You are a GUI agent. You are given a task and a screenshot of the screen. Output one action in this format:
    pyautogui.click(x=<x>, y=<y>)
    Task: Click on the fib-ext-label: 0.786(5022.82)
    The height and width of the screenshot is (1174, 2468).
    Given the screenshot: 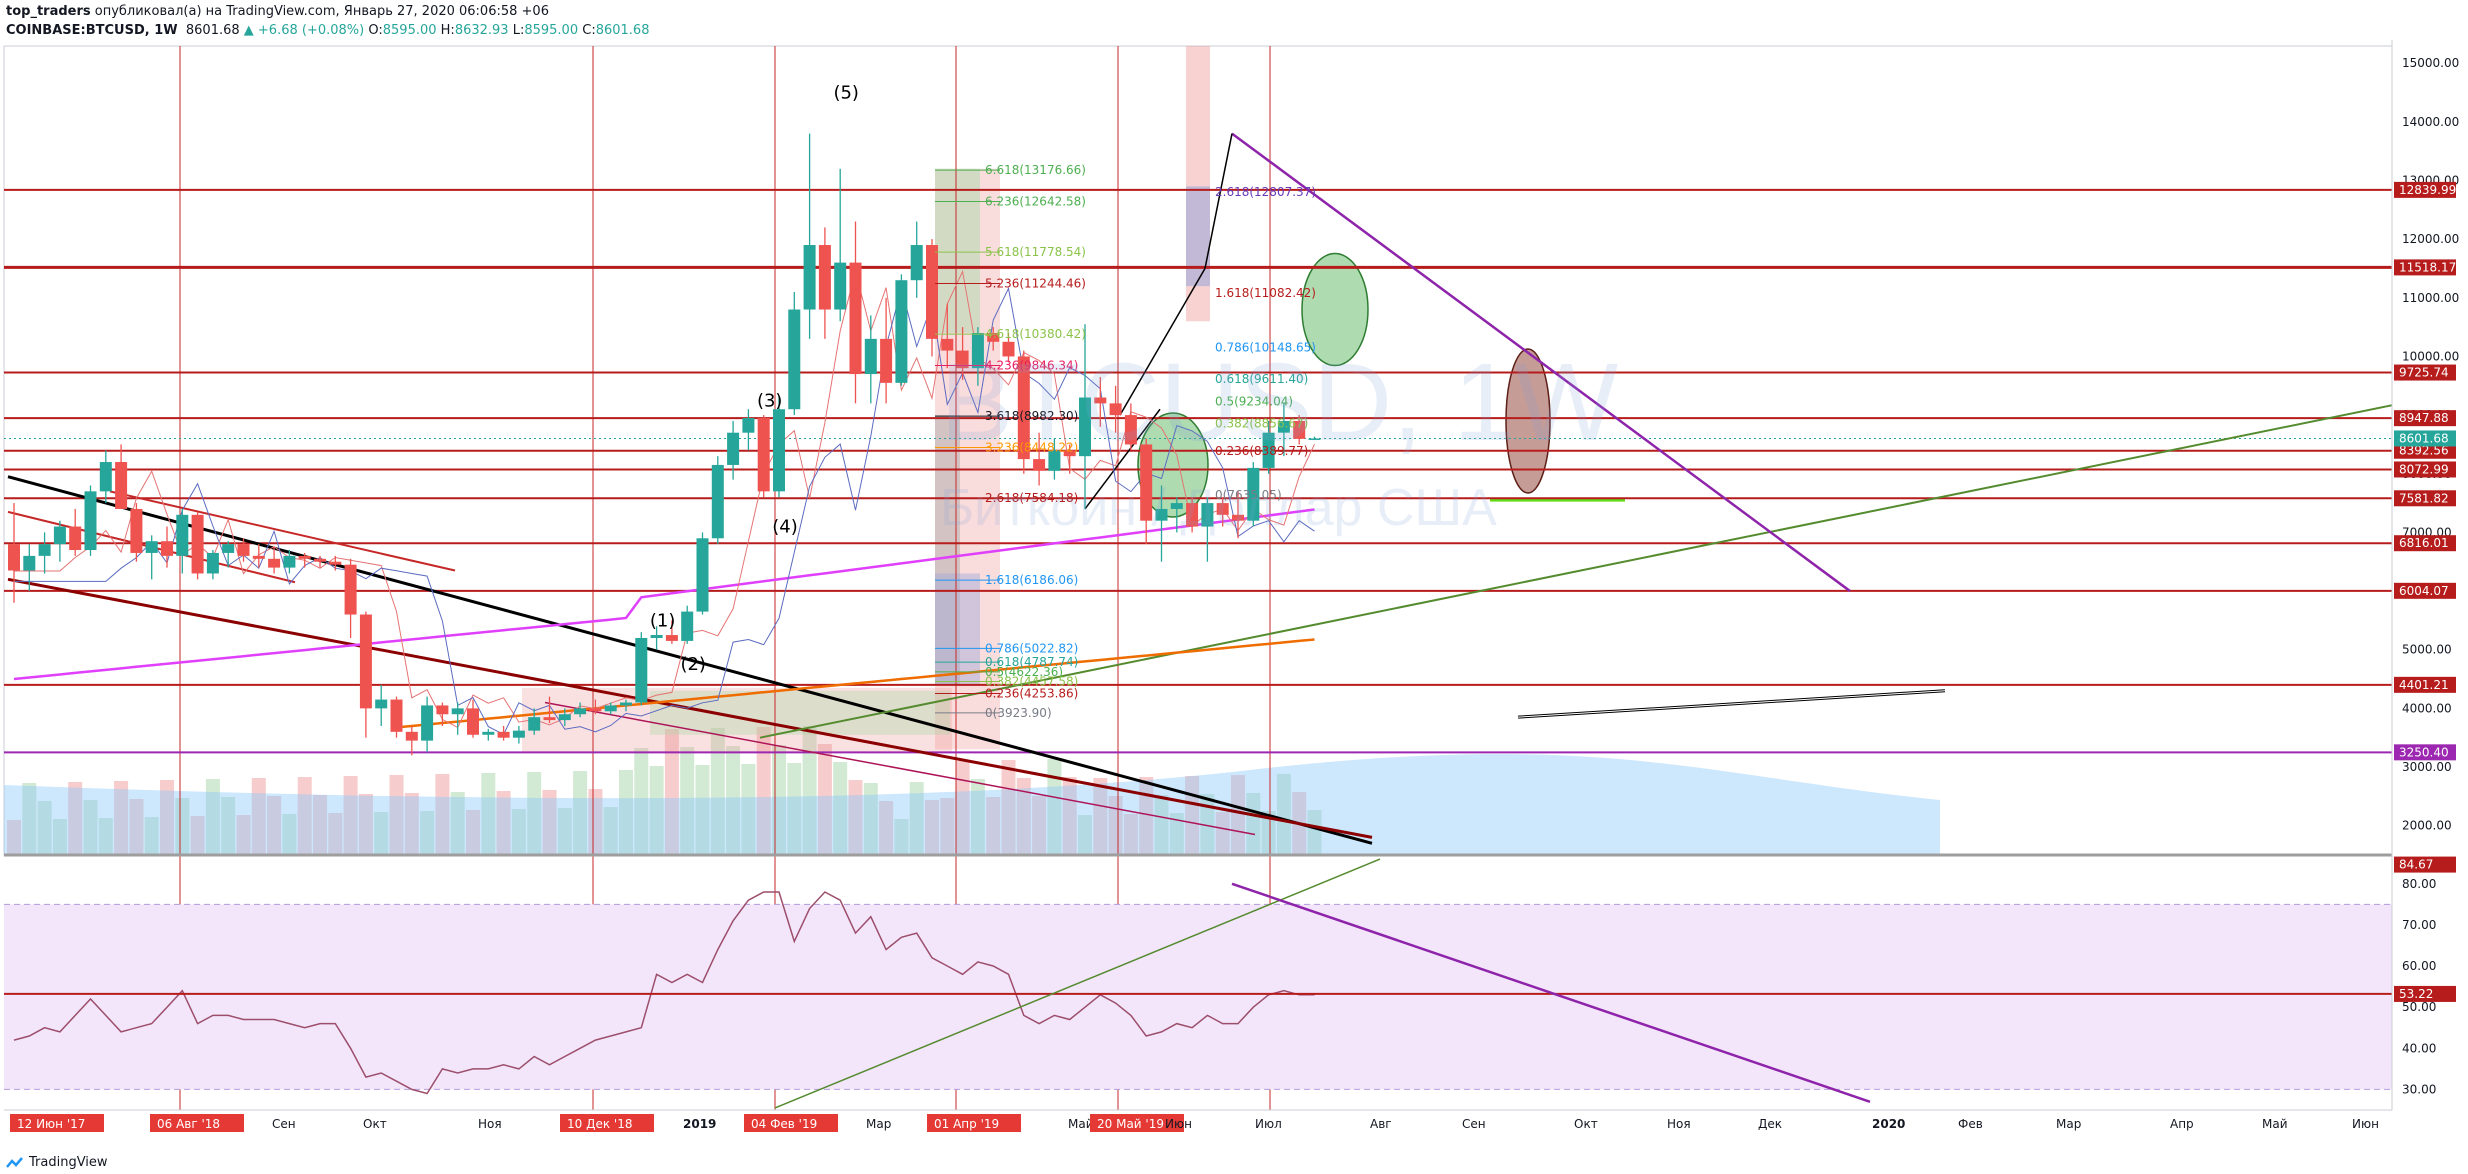 What is the action you would take?
    pyautogui.click(x=1031, y=648)
    